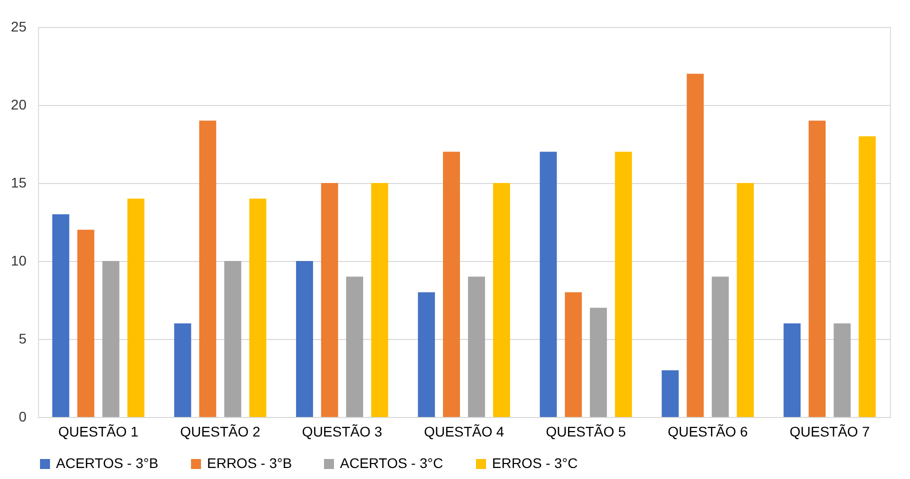  I want to click on legend-label: ACERTOS - 3°B, so click(107, 463).